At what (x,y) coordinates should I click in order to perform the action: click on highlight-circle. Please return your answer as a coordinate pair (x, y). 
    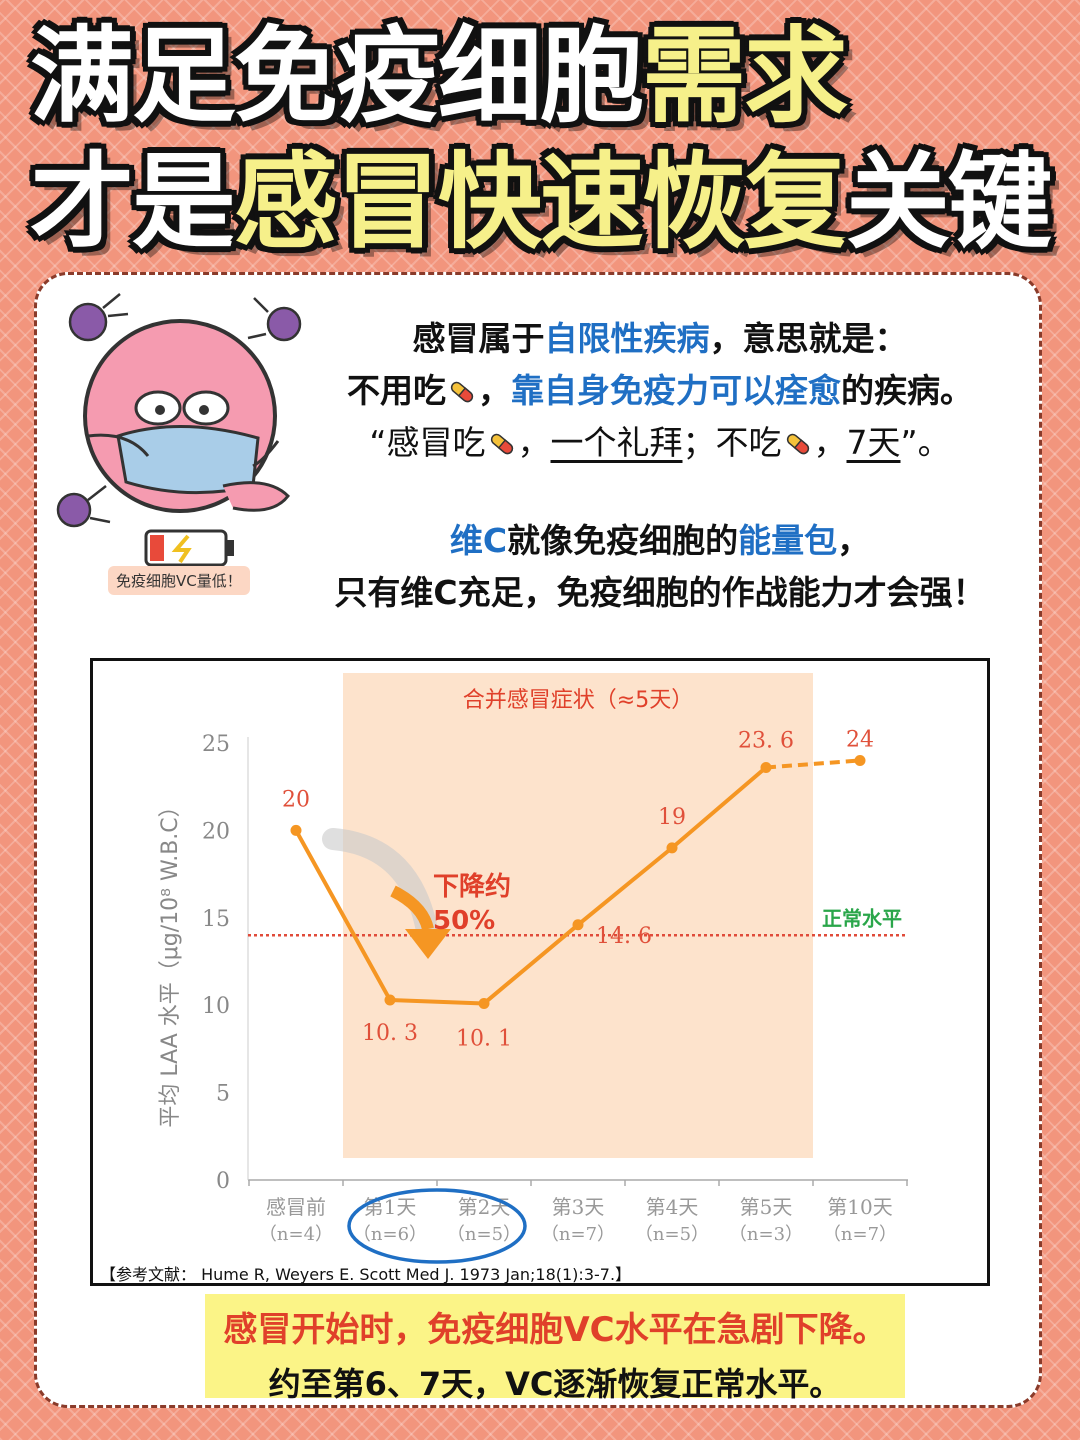
    Looking at the image, I should click on (437, 1226).